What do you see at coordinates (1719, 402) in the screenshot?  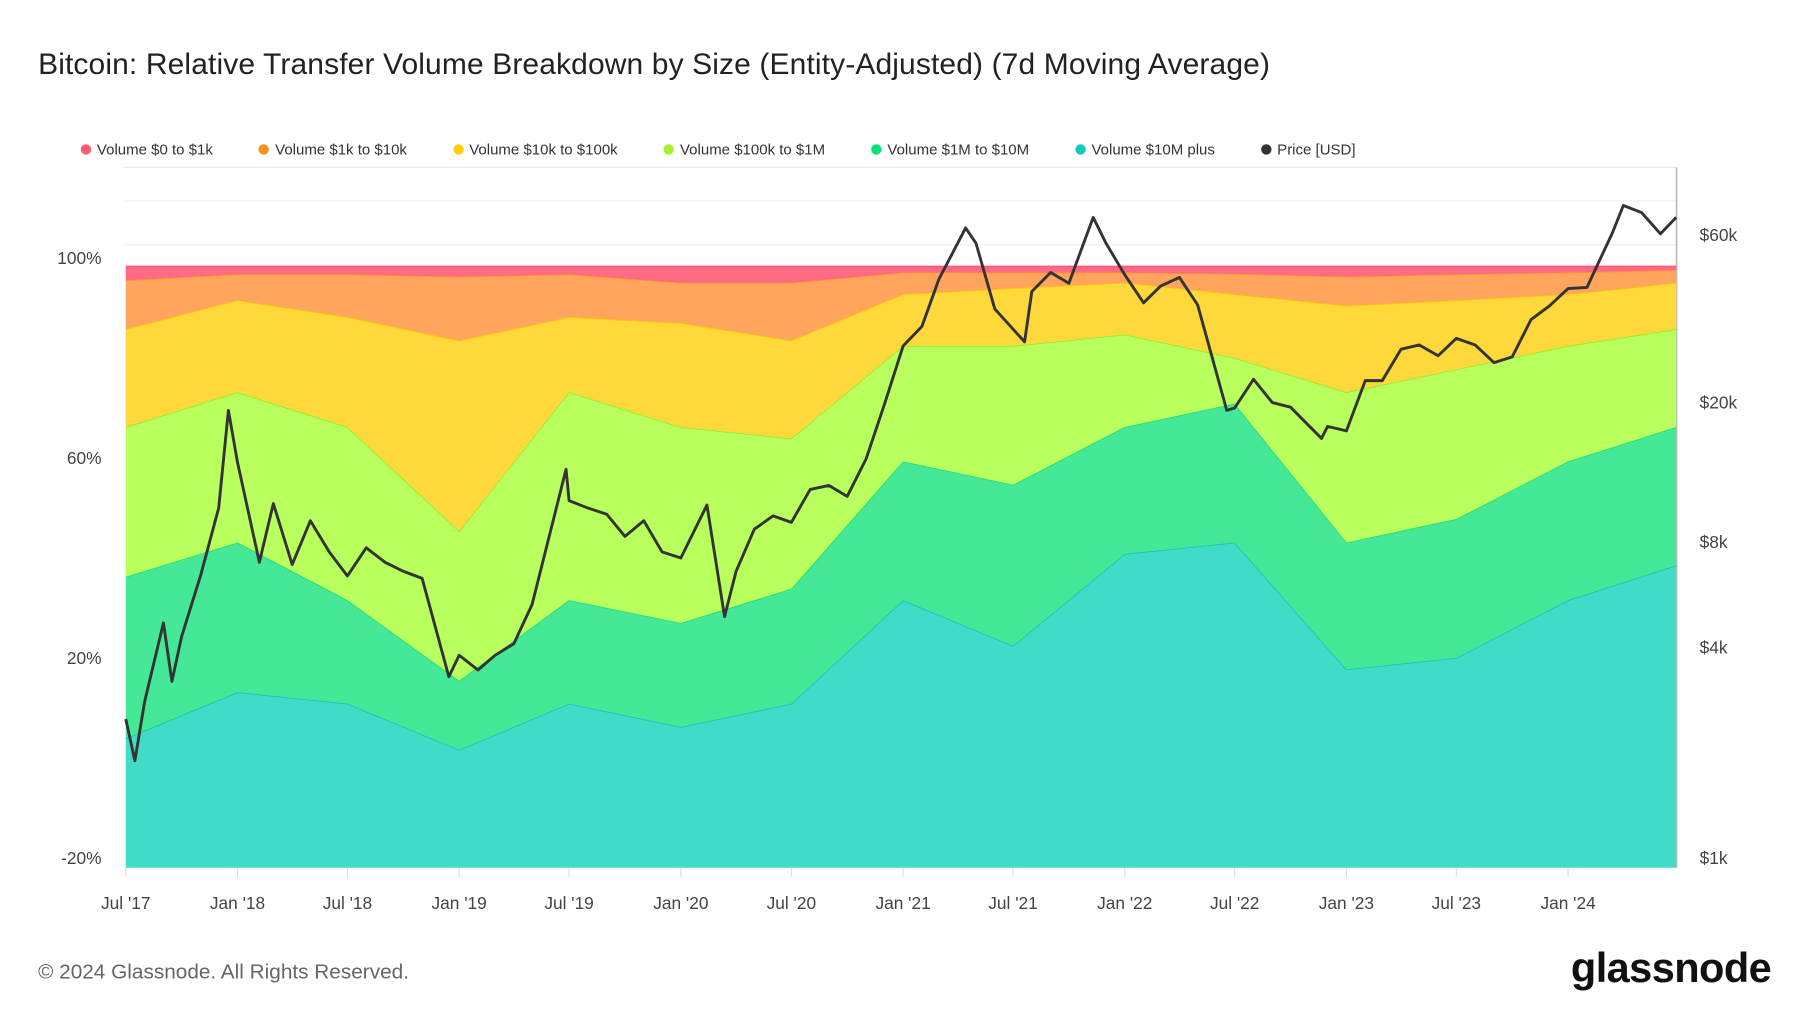 I see `y-right-tick-label: $20k` at bounding box center [1719, 402].